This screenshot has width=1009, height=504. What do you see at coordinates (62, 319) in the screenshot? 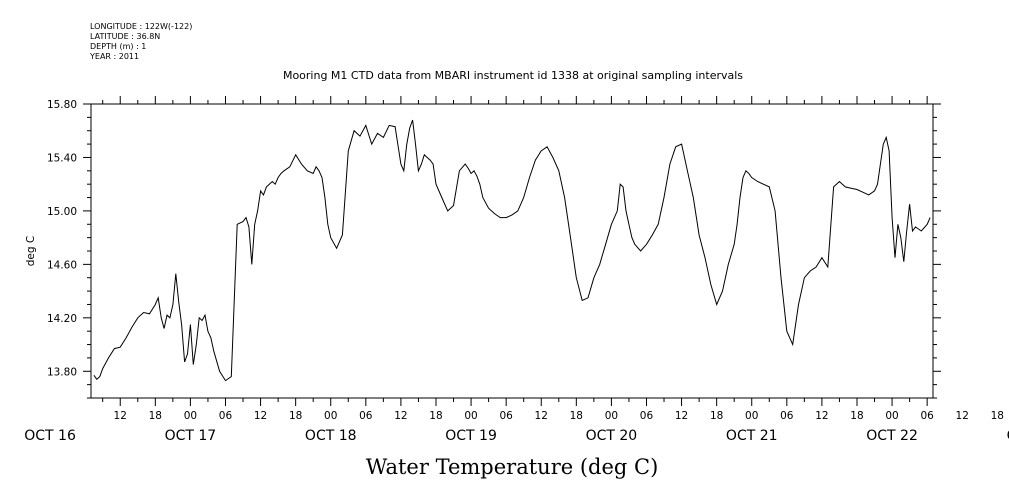
I see `y-tick-label: 14.20` at bounding box center [62, 319].